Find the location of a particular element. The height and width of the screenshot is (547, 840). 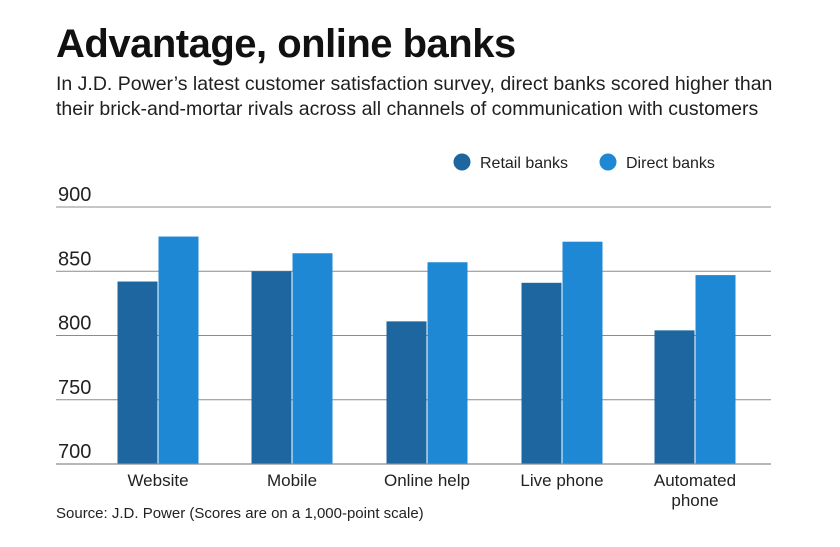

x-tick-label-1: Mobile is located at coordinates (292, 480).